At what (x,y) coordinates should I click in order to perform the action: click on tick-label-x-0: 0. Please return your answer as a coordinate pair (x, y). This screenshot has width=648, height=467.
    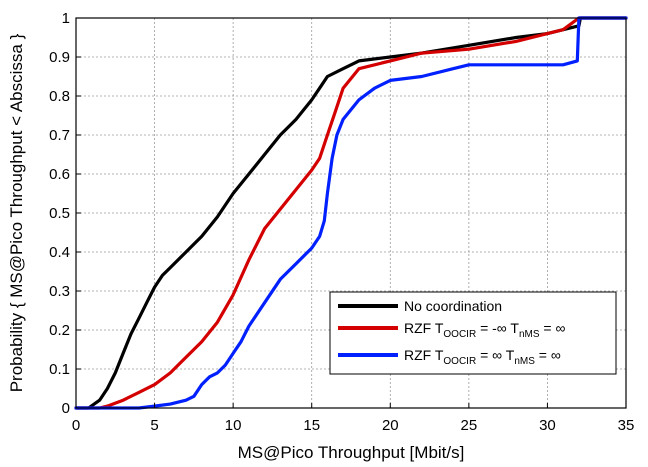
    Looking at the image, I should click on (76, 425).